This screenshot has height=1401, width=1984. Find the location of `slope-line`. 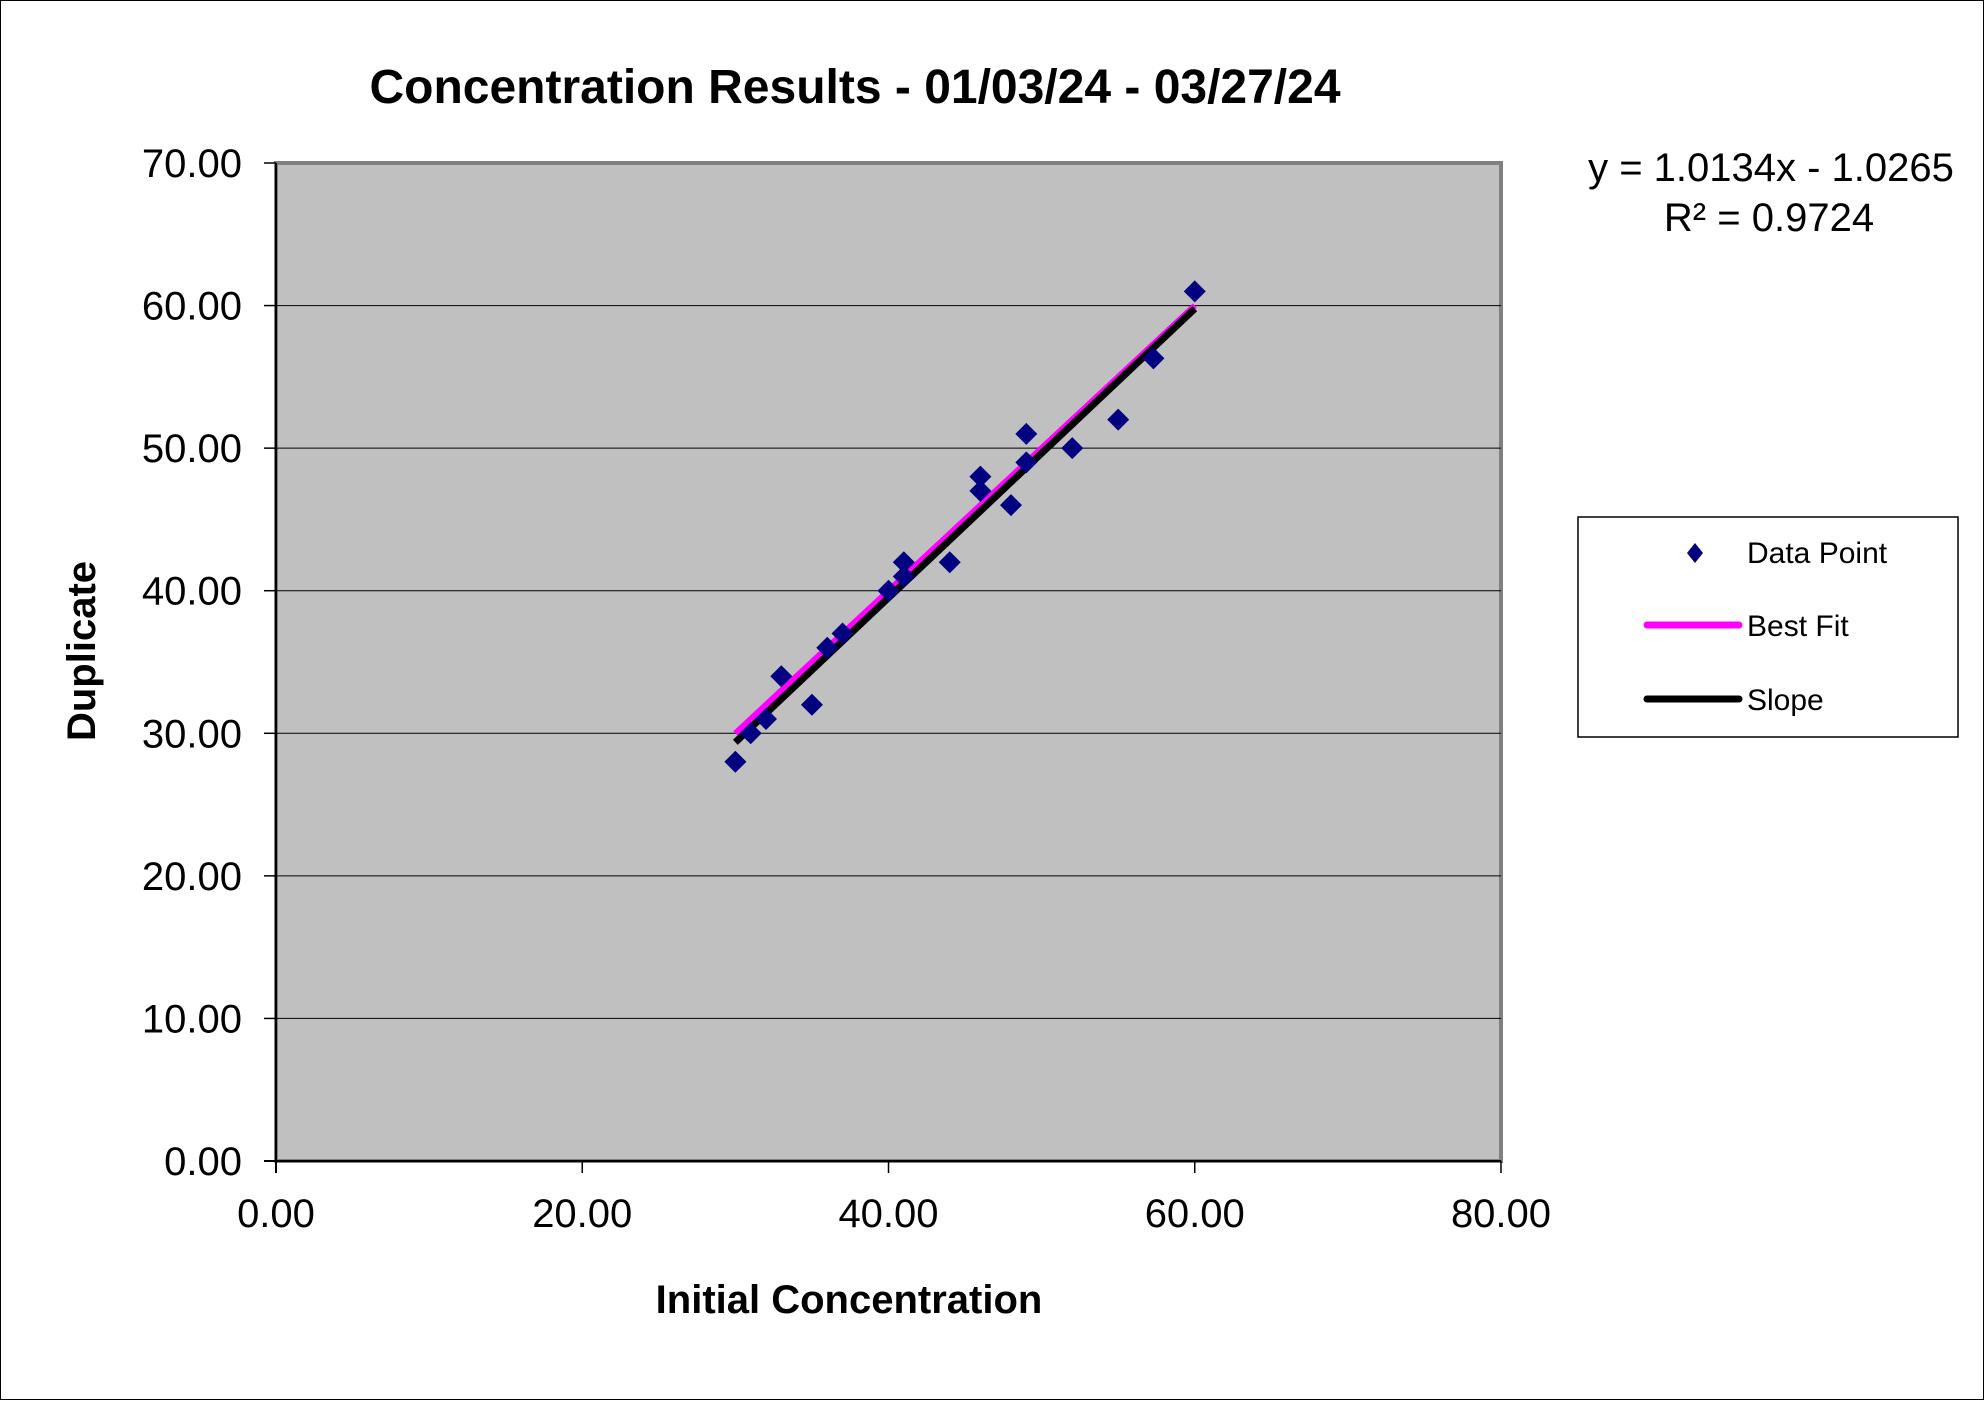

slope-line is located at coordinates (965, 525).